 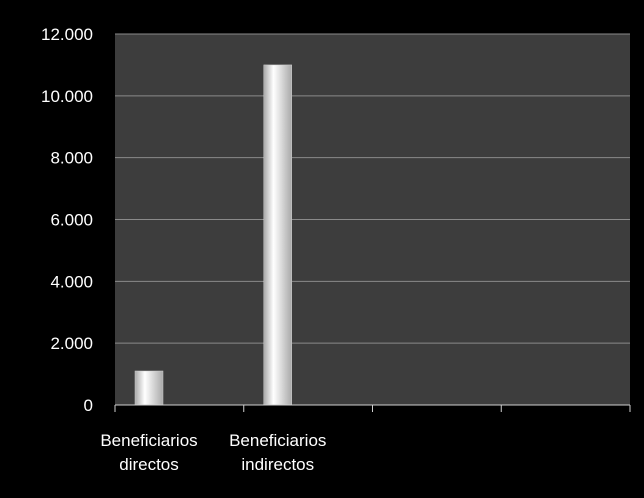 I want to click on y-tick-label: 0, so click(x=88, y=405).